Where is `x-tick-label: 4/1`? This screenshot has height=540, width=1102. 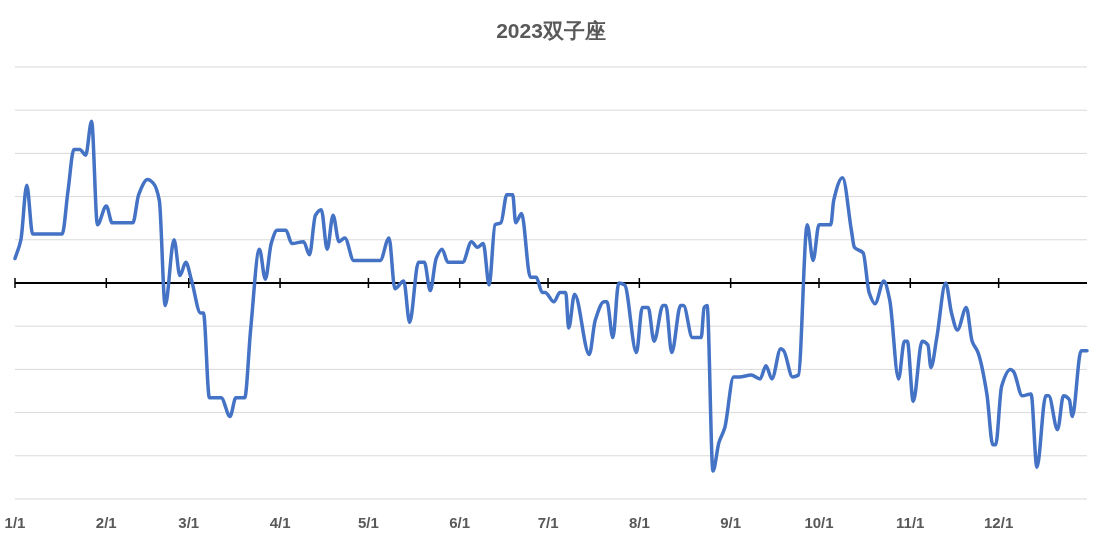 x-tick-label: 4/1 is located at coordinates (280, 522).